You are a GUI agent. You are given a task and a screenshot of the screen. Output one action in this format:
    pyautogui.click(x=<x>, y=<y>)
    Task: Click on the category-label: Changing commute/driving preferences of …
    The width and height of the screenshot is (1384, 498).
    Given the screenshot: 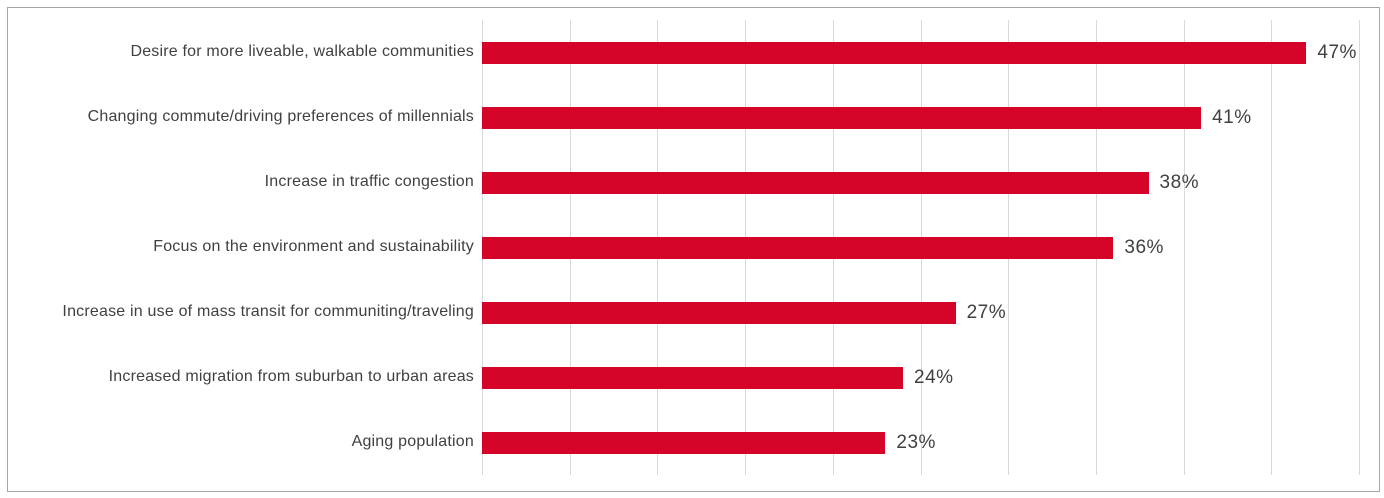 What is the action you would take?
    pyautogui.click(x=280, y=117)
    